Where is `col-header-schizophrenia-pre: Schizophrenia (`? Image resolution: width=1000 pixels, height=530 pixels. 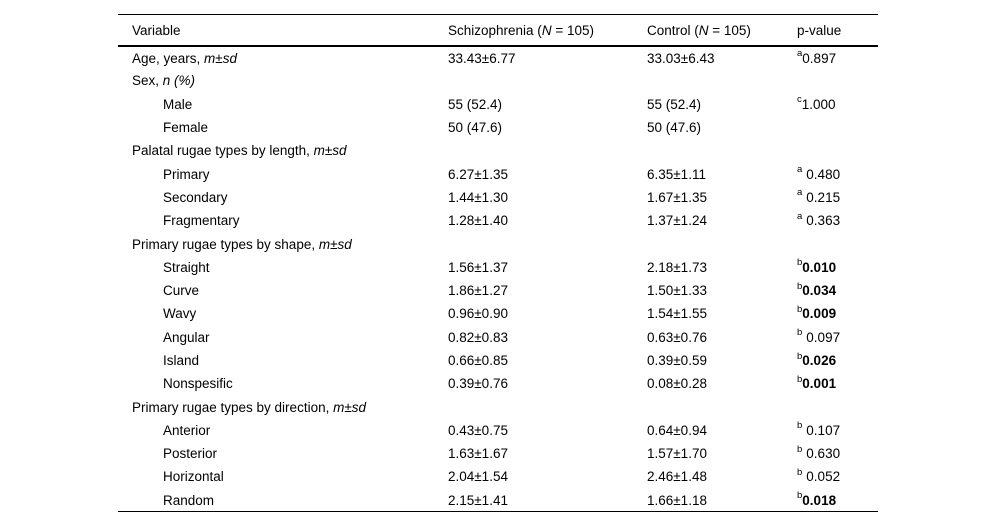 col-header-schizophrenia-pre: Schizophrenia ( is located at coordinates (495, 30).